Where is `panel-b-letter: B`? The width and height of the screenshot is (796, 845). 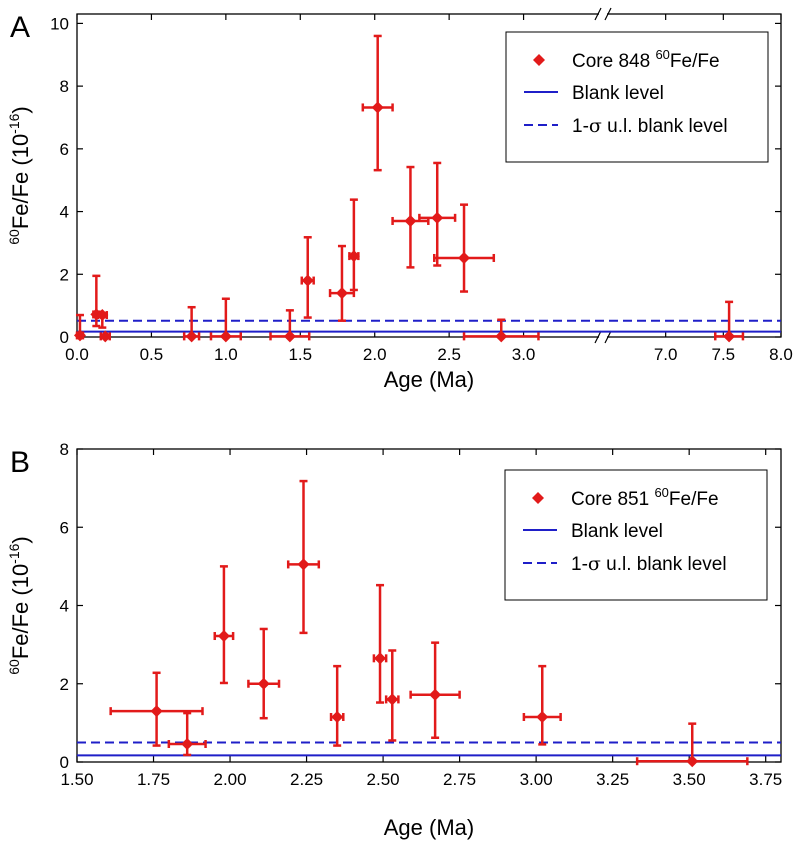
panel-b-letter: B is located at coordinates (20, 462).